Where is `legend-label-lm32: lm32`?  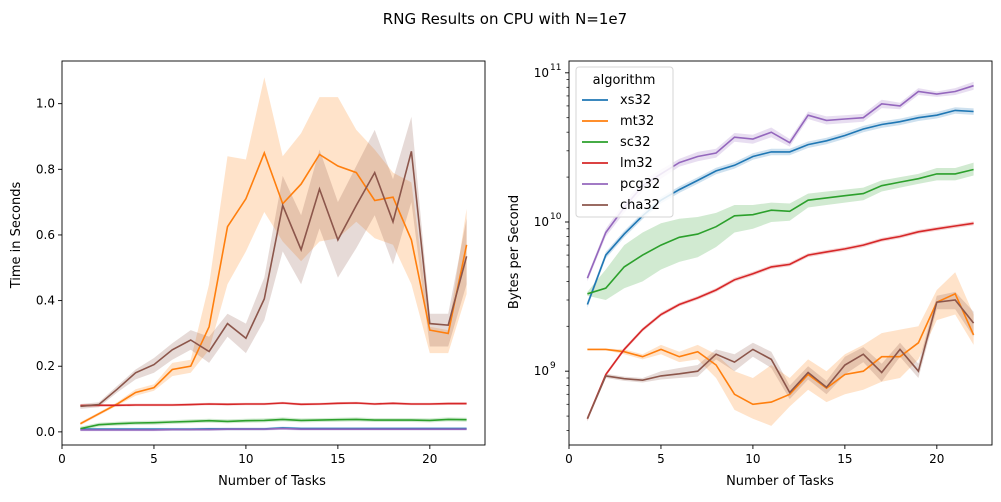 legend-label-lm32: lm32 is located at coordinates (636, 163).